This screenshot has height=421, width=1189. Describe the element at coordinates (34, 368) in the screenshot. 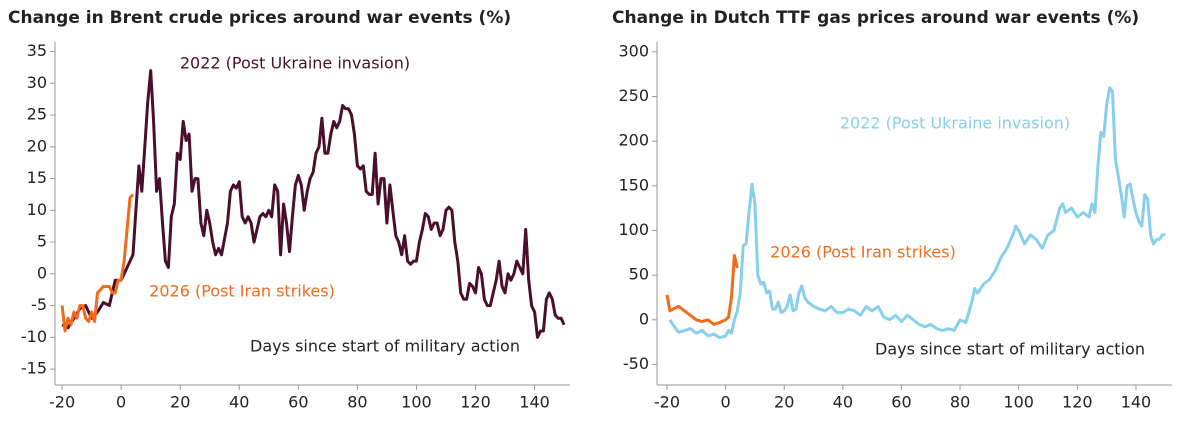

I see `y-tick-label: -15` at that location.